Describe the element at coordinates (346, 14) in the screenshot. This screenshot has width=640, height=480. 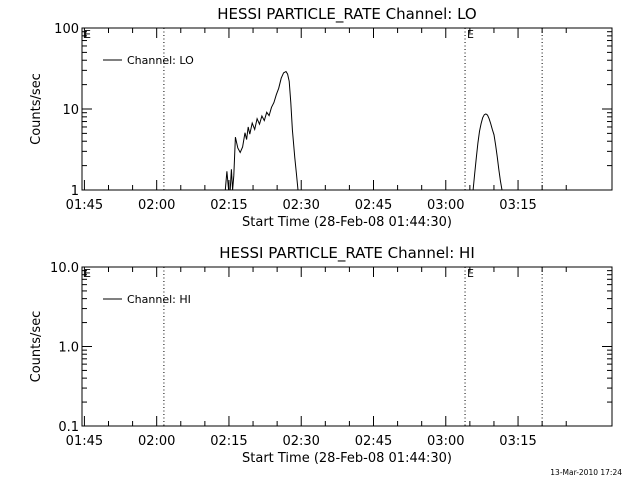
I see `chart-title: HESSI PARTICLE_RATE Channel: LO` at that location.